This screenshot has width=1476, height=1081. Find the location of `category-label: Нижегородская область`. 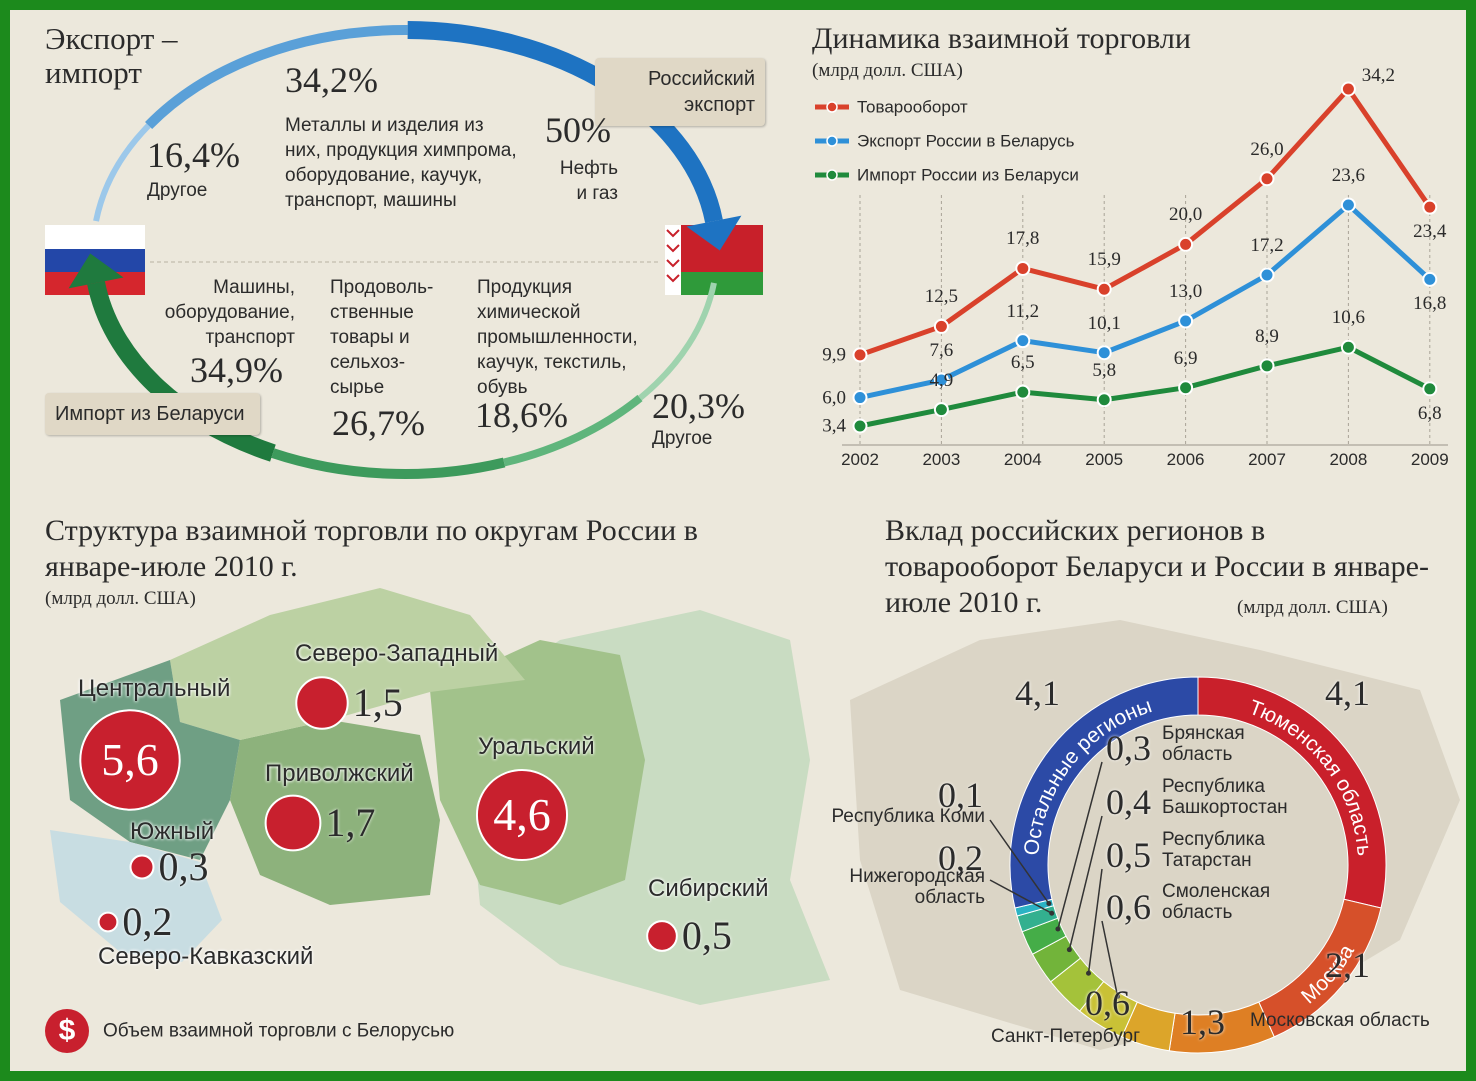

category-label: Нижегородская область is located at coordinates (917, 887).